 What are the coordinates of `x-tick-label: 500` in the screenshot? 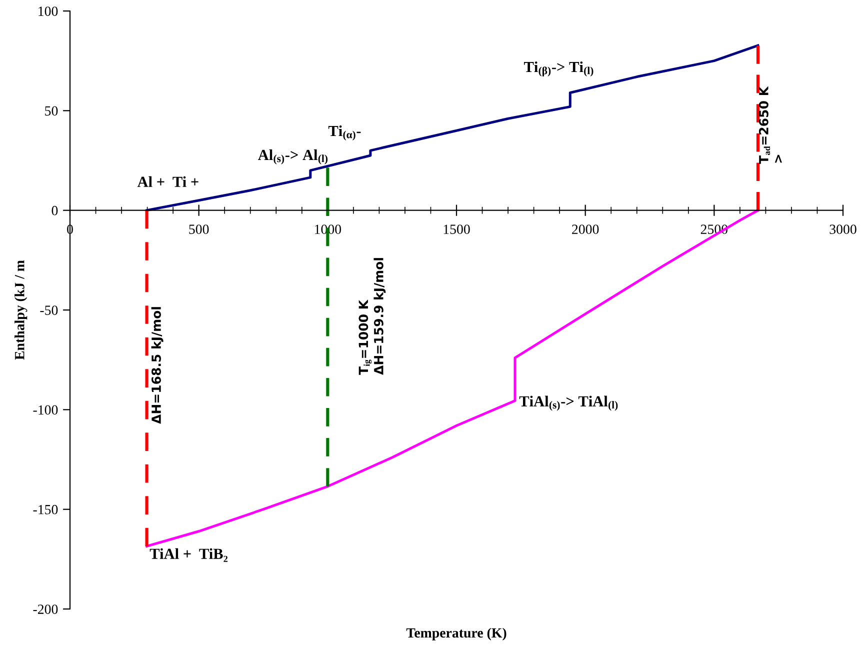 It's located at (199, 229).